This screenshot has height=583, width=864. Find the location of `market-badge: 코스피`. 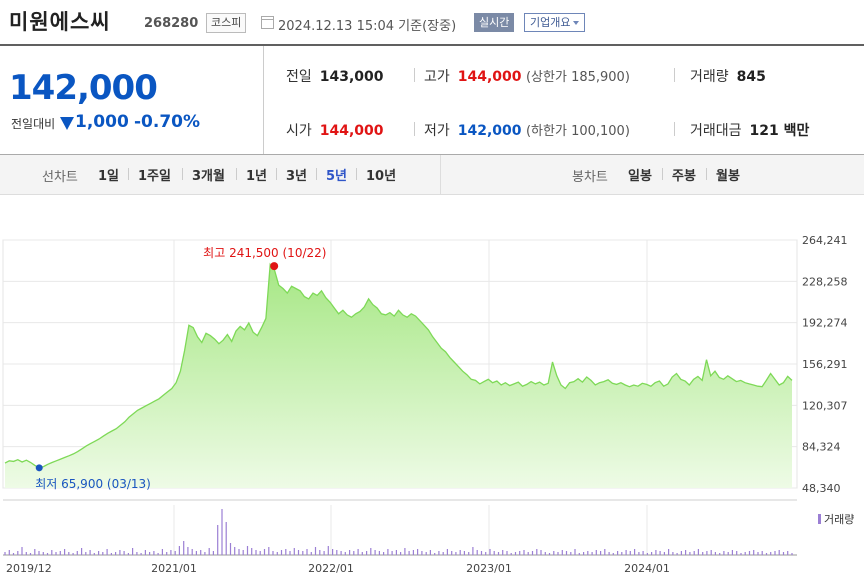

market-badge: 코스피 is located at coordinates (226, 23).